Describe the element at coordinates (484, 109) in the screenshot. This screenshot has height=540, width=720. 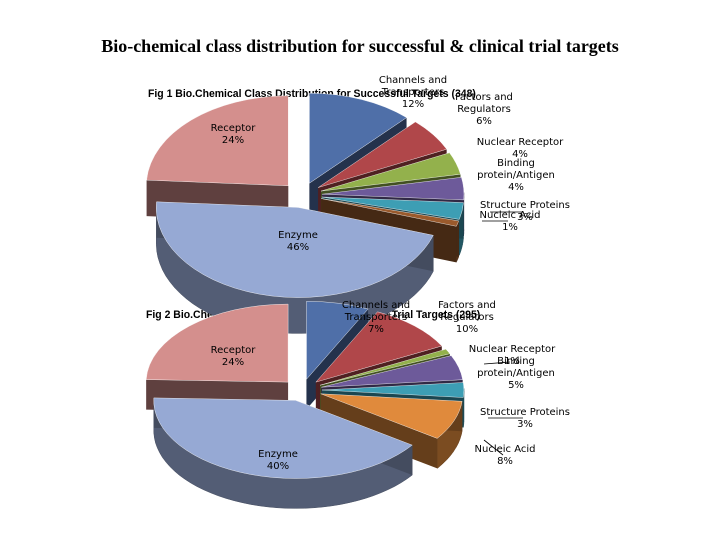
I see `data-label-factors-and-regulators: Factors and Regulators 6%` at that location.